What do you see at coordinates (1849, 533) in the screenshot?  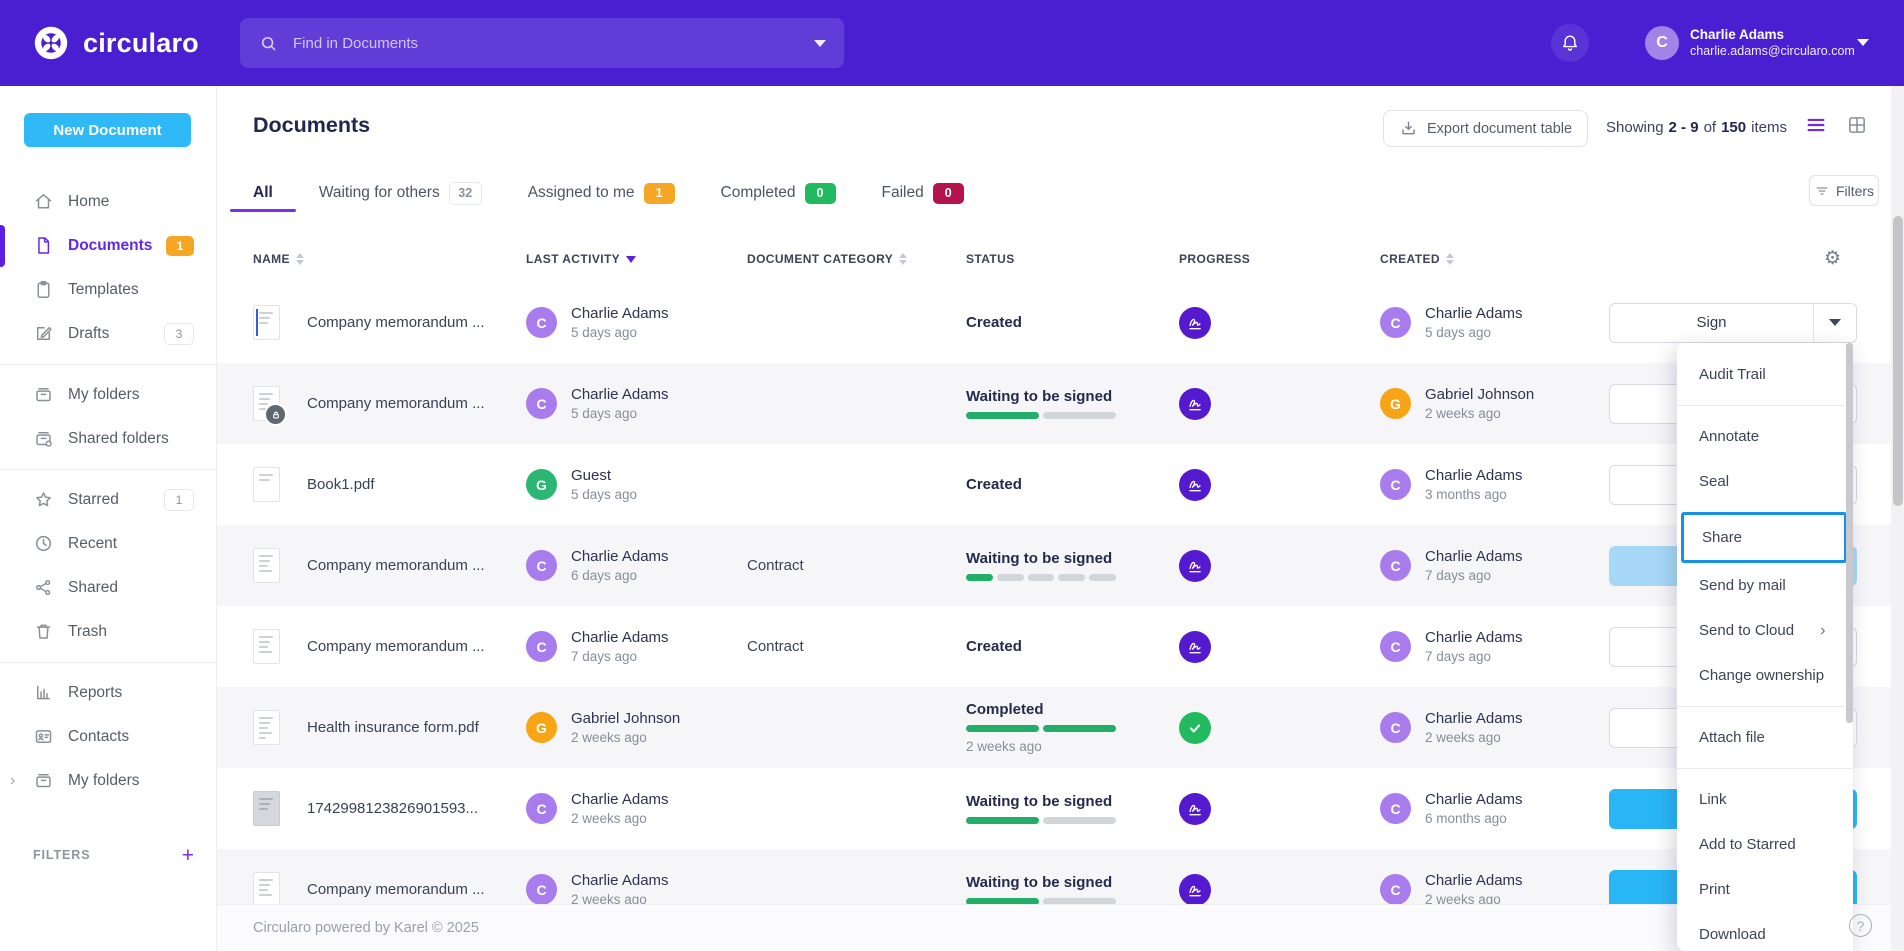 I see `menu-scrollbar-thumb` at bounding box center [1849, 533].